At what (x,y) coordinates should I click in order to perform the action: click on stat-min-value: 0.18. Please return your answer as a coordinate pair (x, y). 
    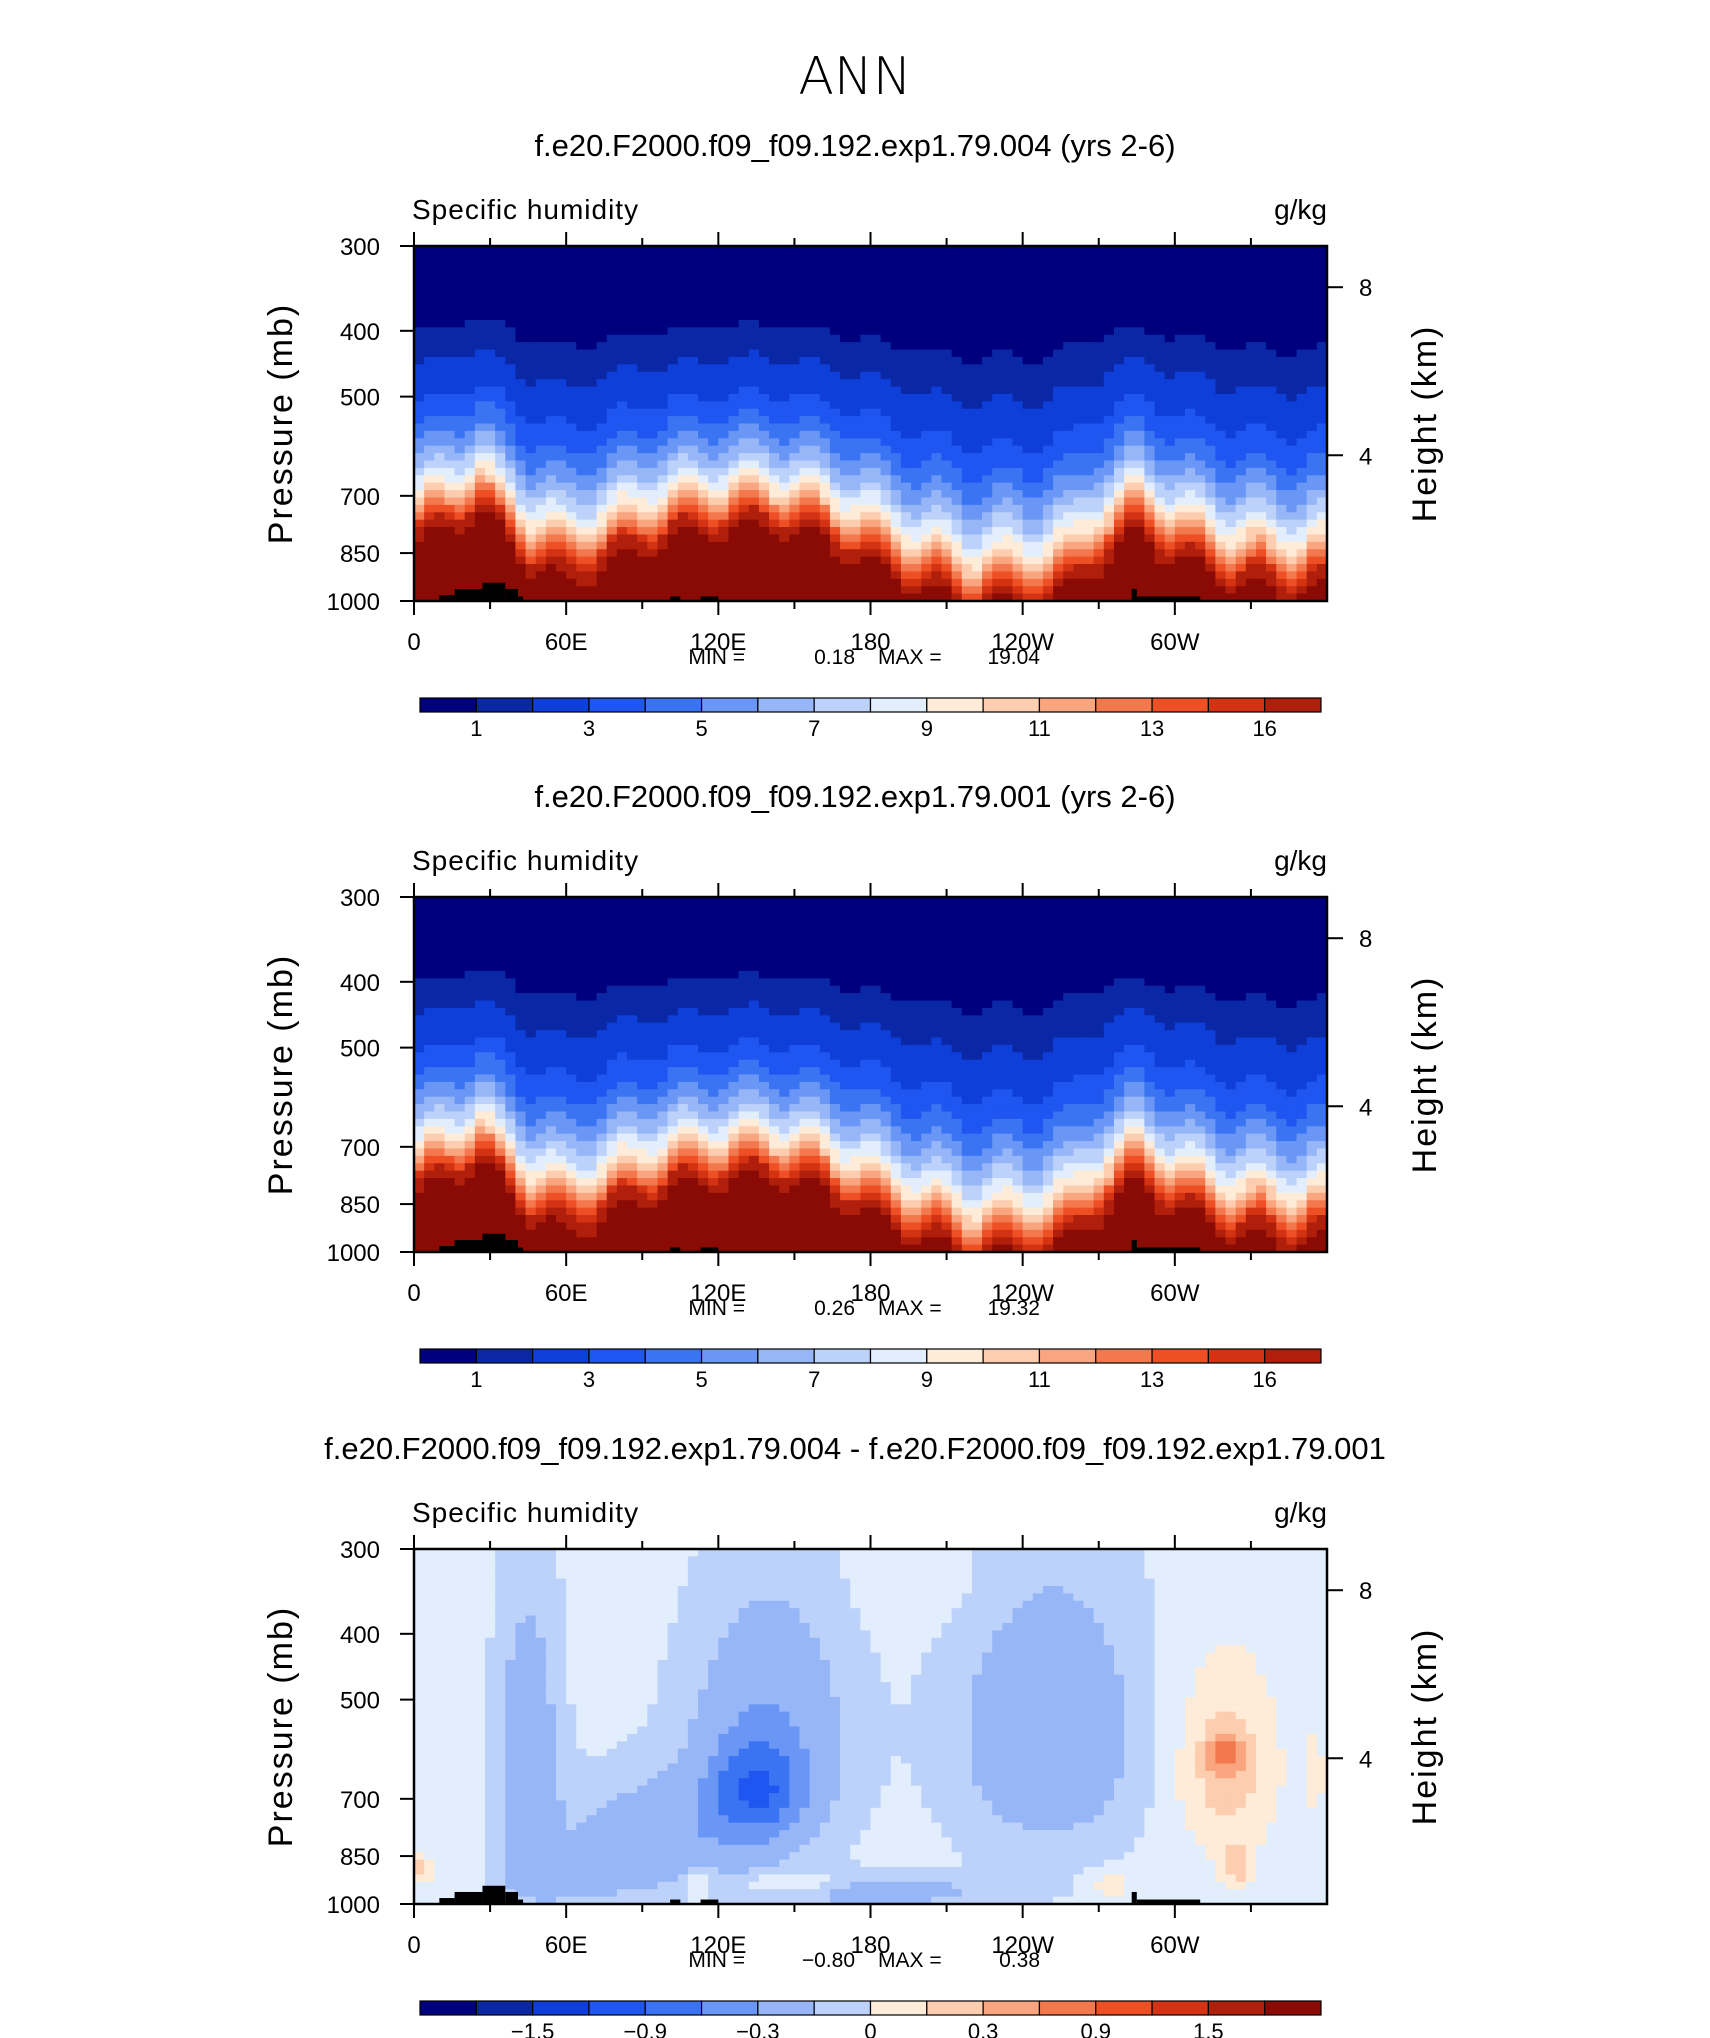
    Looking at the image, I should click on (834, 657).